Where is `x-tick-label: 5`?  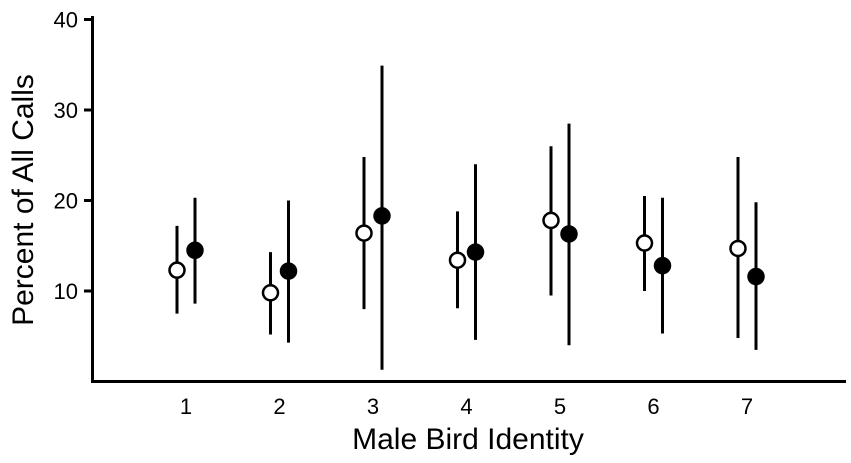
x-tick-label: 5 is located at coordinates (560, 406).